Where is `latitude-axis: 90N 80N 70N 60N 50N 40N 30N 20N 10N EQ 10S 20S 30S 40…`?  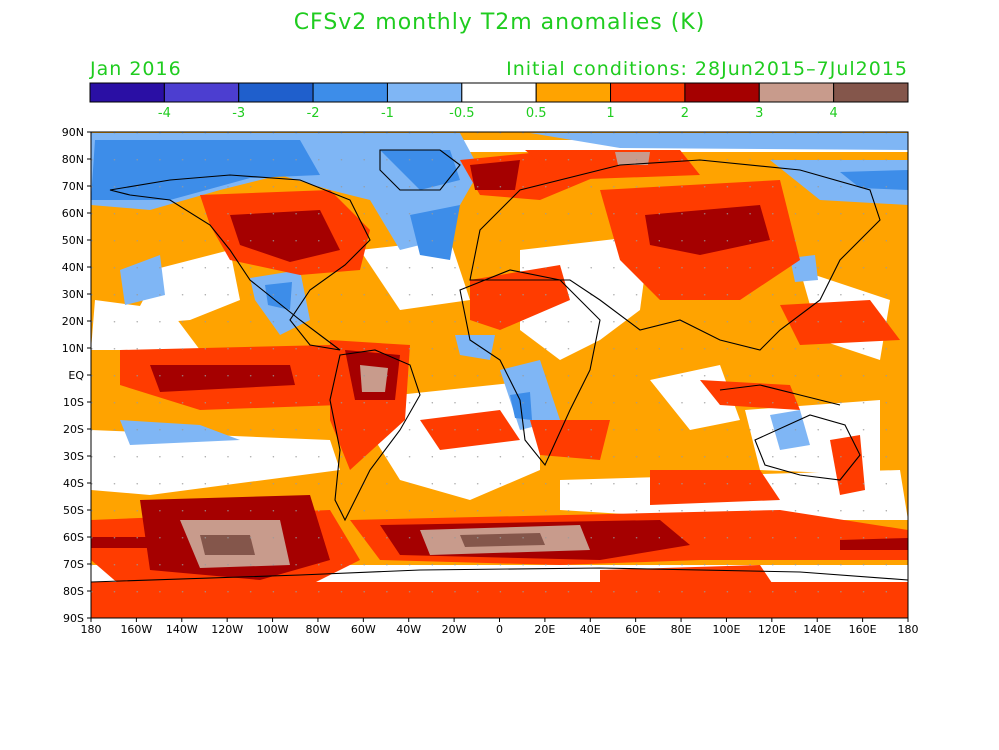 latitude-axis: 90N 80N 70N 60N 50N 40N 30N 20N 10N EQ 10S 20S 30S 40… is located at coordinates (76, 375).